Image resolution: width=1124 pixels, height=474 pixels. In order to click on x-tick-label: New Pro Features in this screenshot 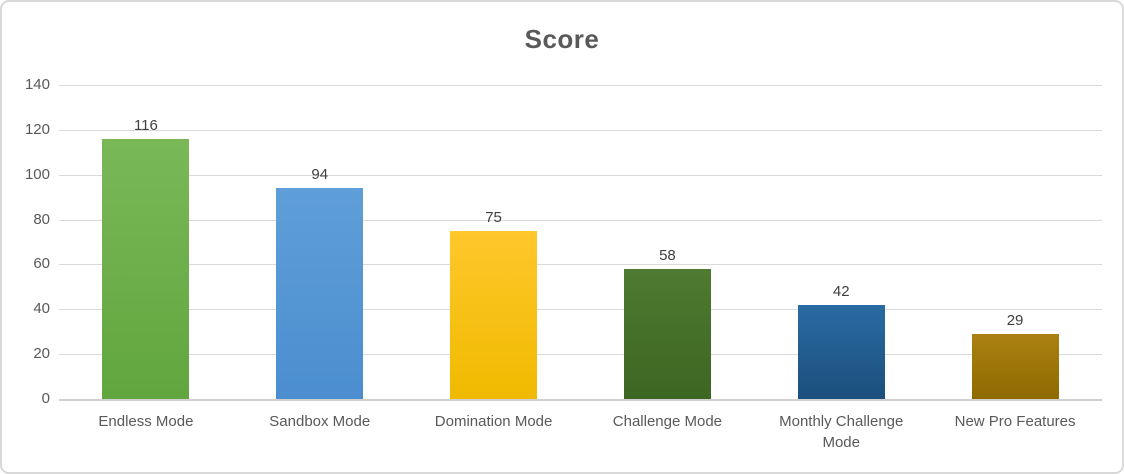, I will do `click(1015, 421)`.